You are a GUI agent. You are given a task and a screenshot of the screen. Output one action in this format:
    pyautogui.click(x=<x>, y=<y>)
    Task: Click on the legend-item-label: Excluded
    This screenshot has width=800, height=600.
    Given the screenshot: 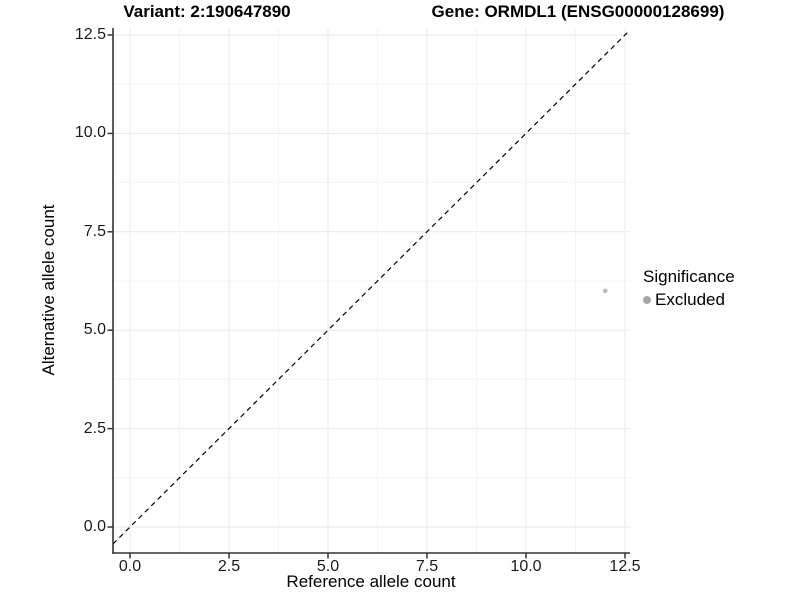 What is the action you would take?
    pyautogui.click(x=690, y=299)
    